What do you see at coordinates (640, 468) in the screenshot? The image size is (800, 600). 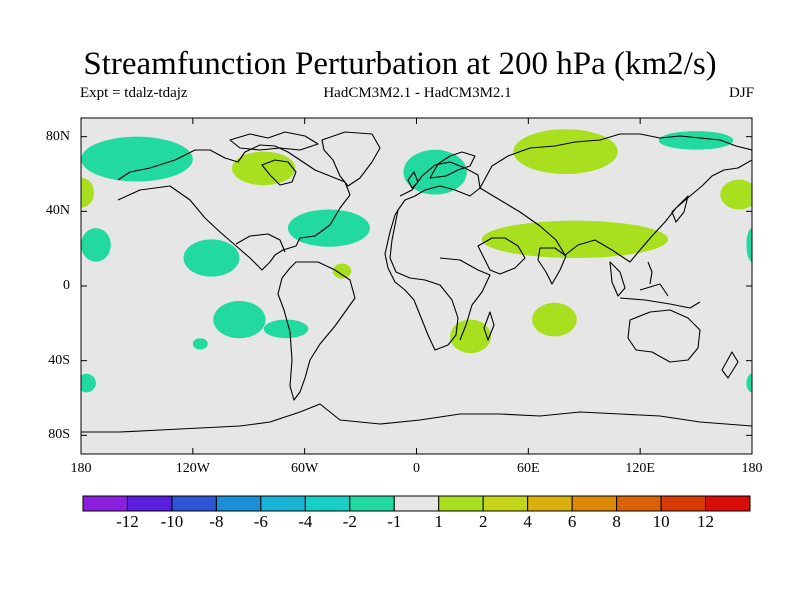 I see `lon-tick-label: 120E` at bounding box center [640, 468].